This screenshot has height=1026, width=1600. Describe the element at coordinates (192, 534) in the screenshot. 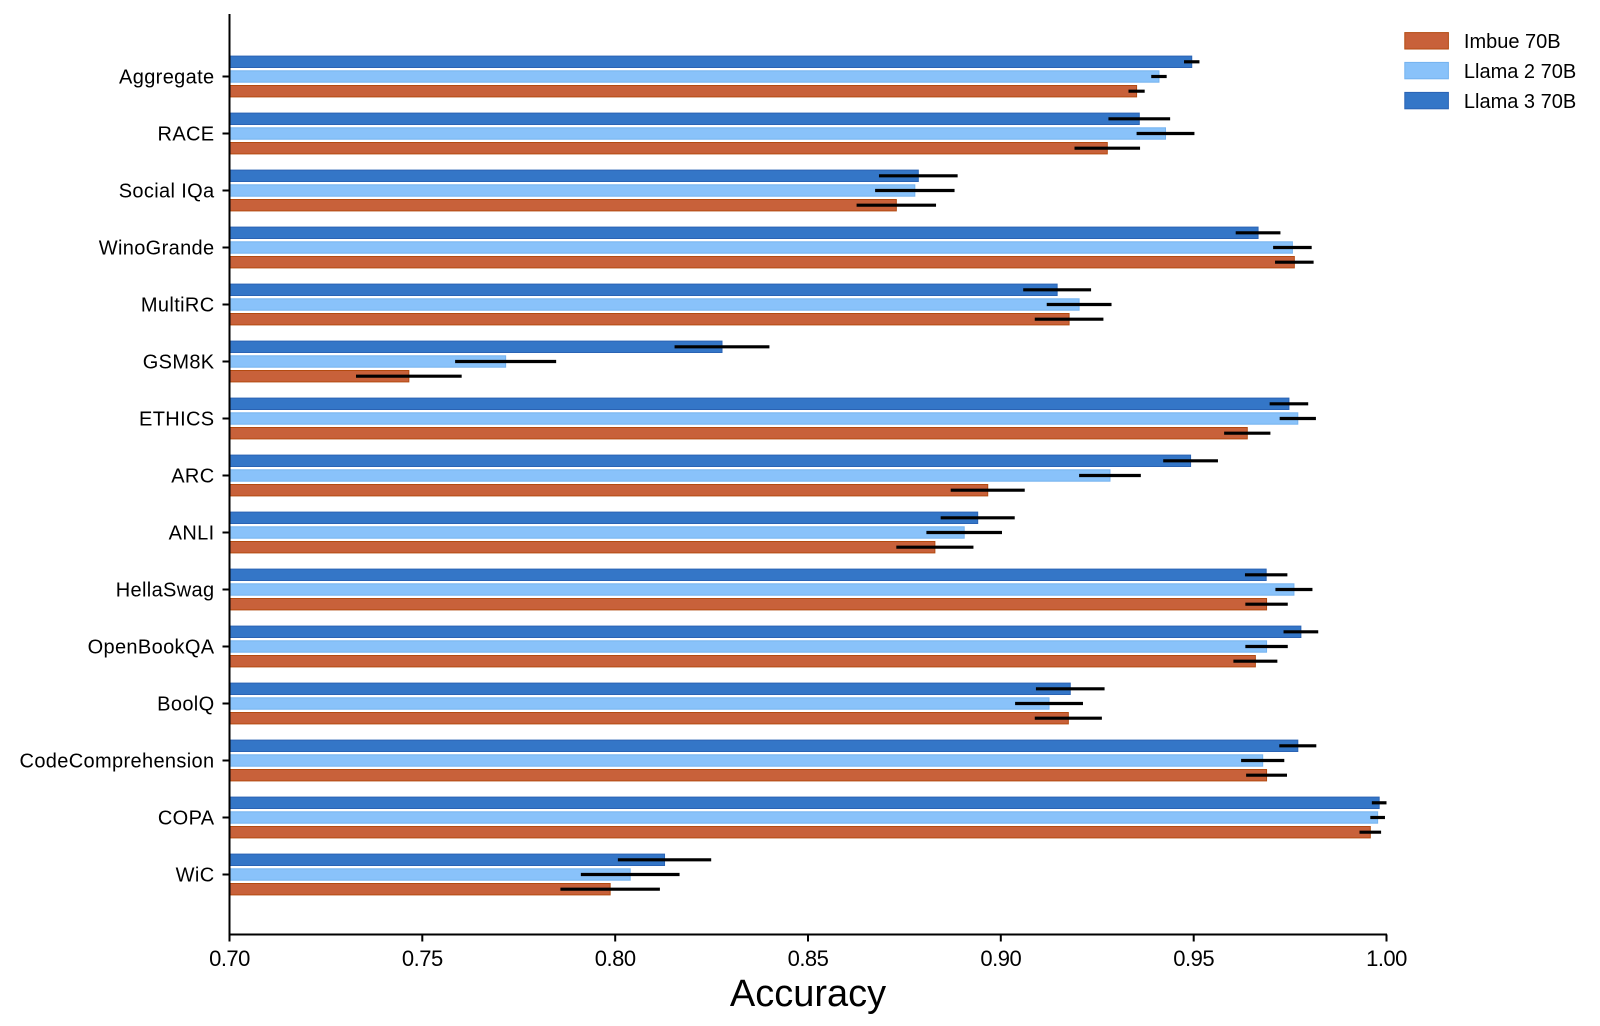

I see `svg-text: ANLI` at that location.